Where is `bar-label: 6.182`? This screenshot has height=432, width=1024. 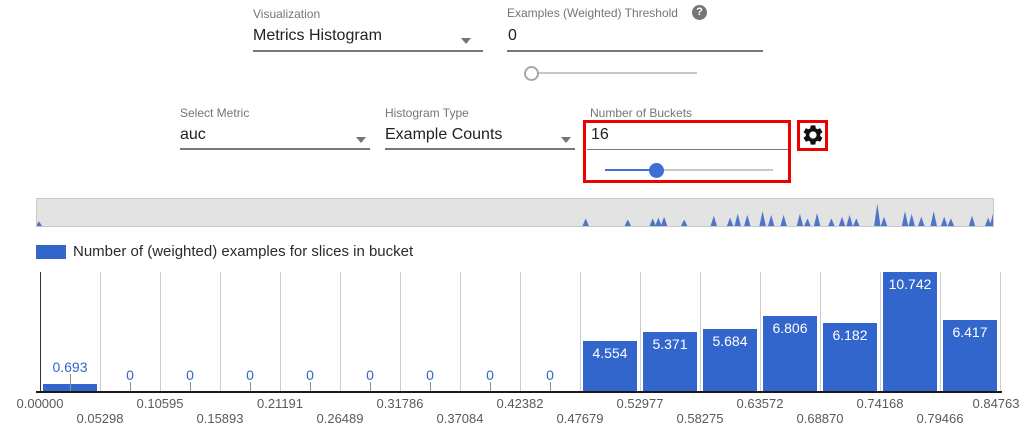 bar-label: 6.182 is located at coordinates (850, 335).